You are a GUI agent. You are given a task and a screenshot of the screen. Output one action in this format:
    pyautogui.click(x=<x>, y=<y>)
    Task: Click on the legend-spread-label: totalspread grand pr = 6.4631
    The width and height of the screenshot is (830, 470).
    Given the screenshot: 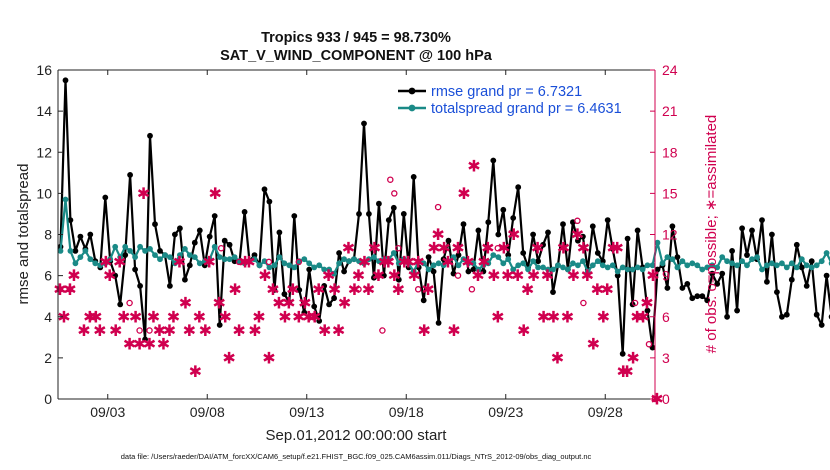 What is the action you would take?
    pyautogui.click(x=526, y=109)
    